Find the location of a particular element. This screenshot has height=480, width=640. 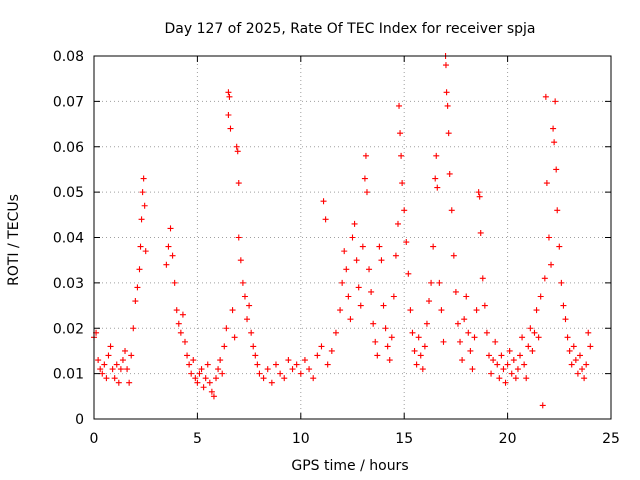

y-tick-label: 0 is located at coordinates (79, 420).